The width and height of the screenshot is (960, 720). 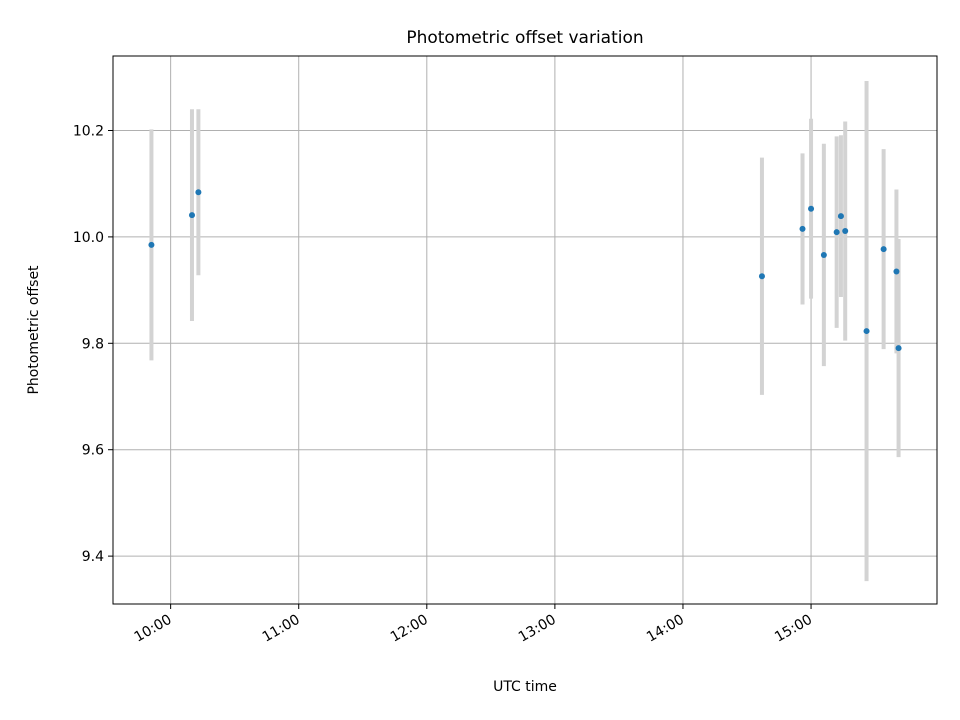 I want to click on y-tick-label: 10.0, so click(x=88, y=238).